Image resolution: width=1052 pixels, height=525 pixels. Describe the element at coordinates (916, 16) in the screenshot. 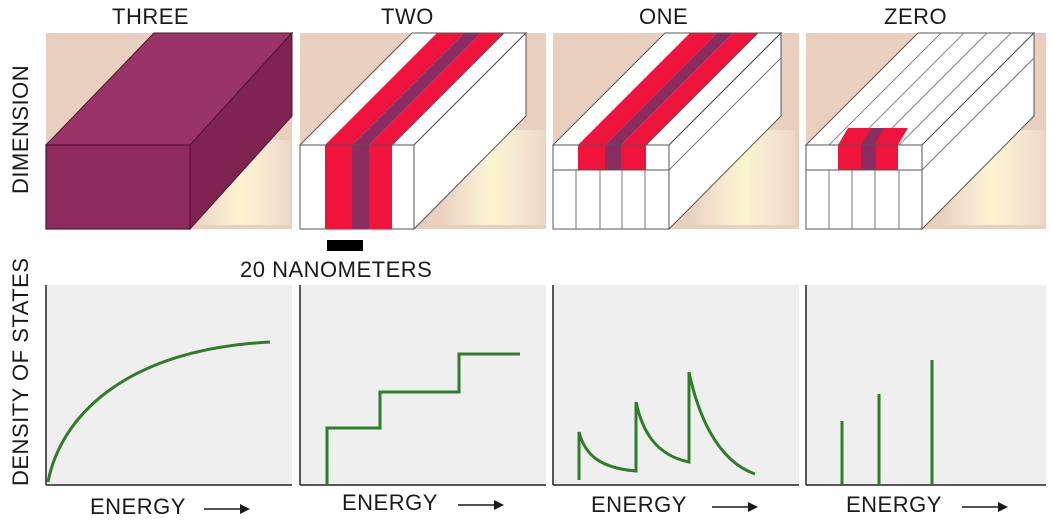

I see `column-title-zero: ZERO` at that location.